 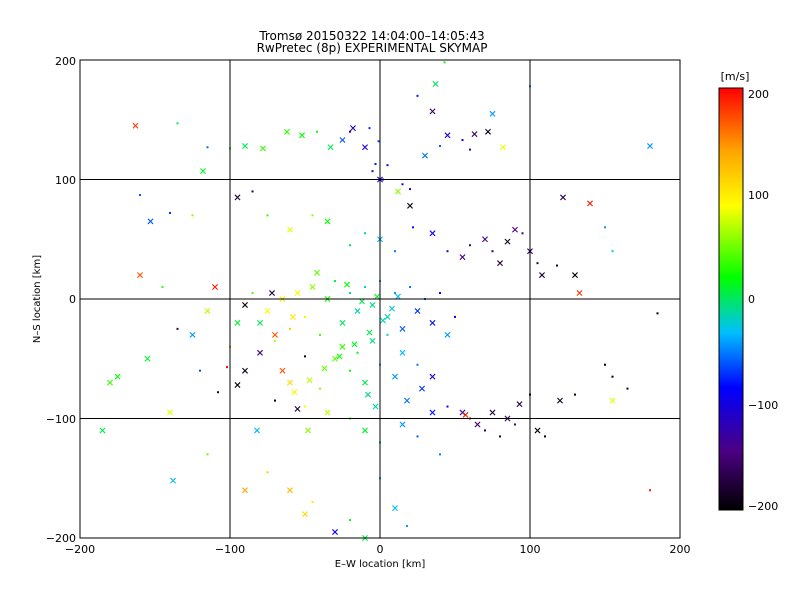 I want to click on colorbar-tick-label: 100, so click(x=758, y=195).